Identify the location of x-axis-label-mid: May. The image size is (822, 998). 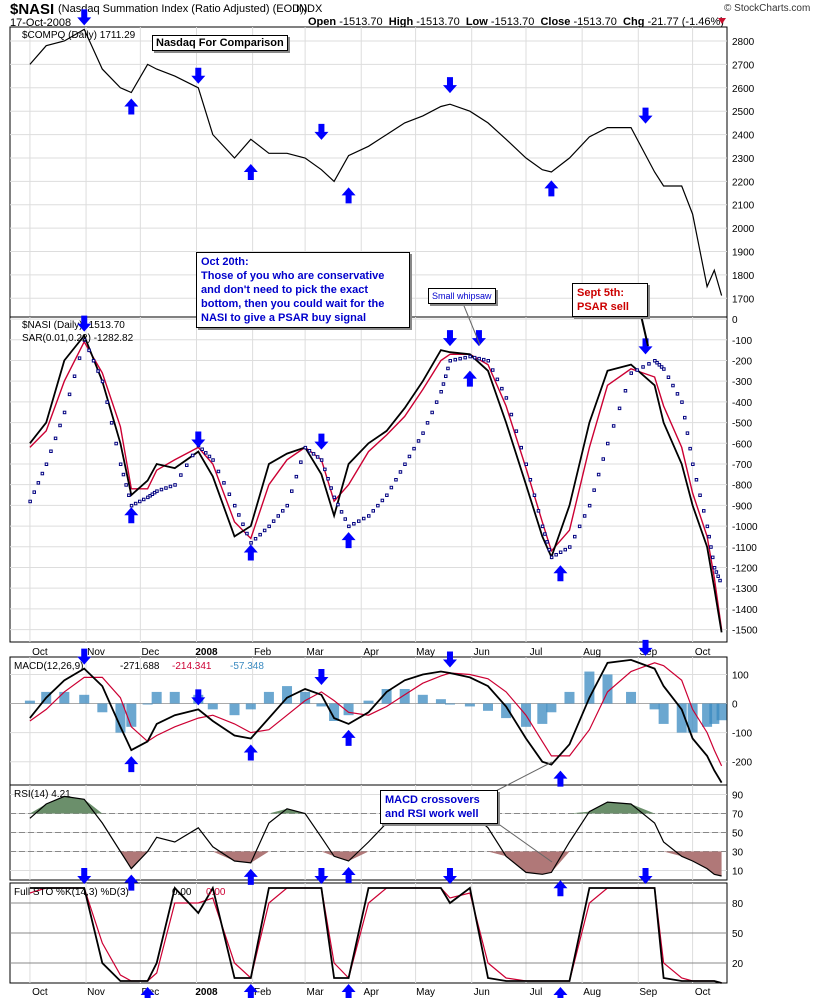
(425, 652).